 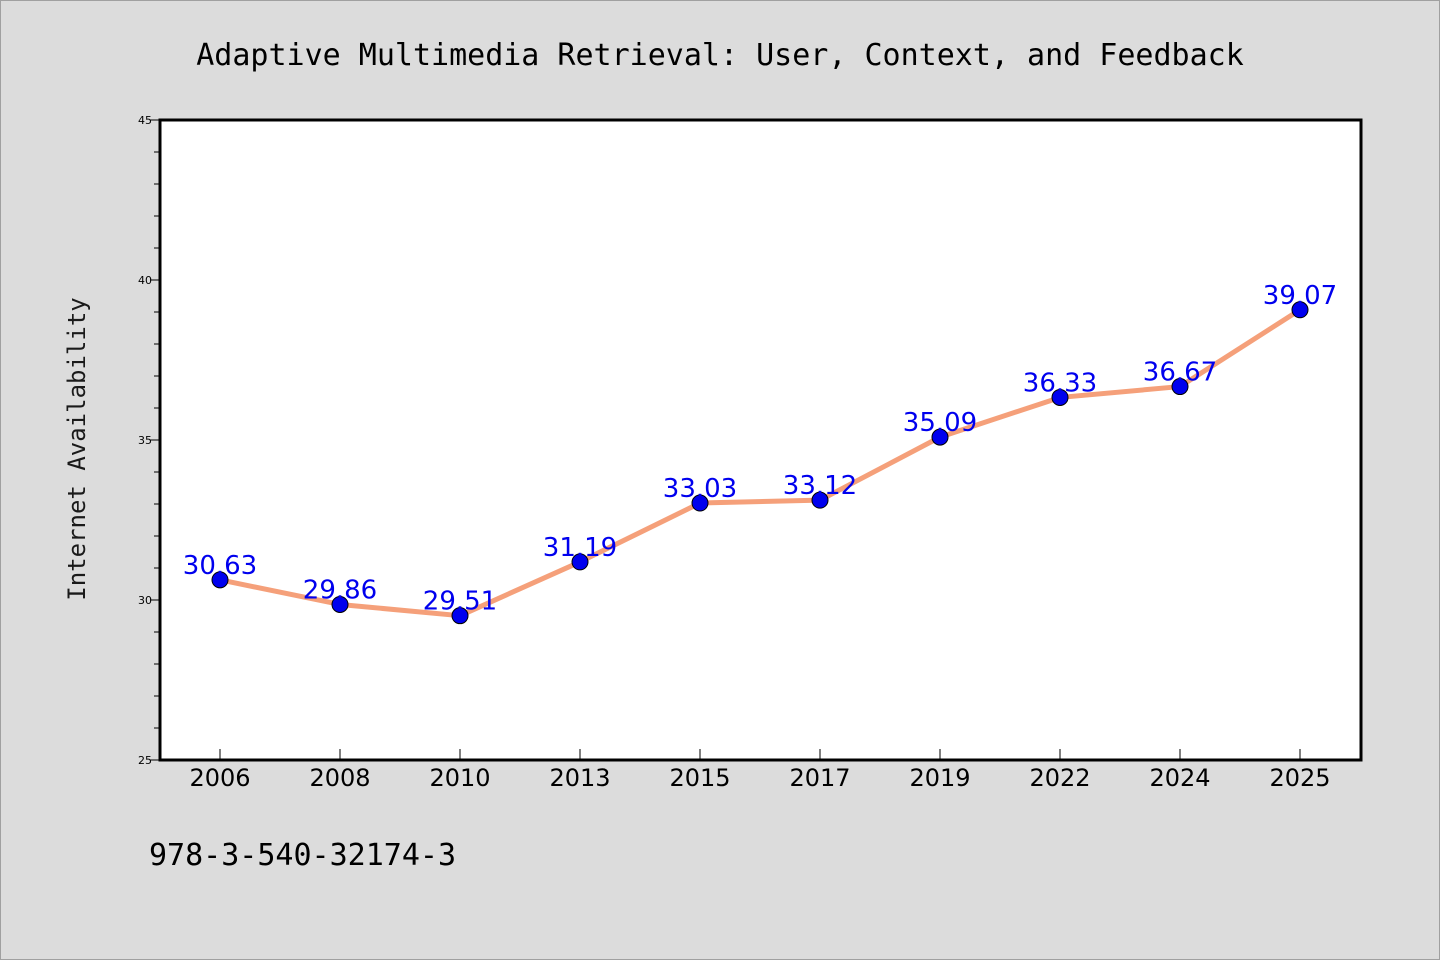 What do you see at coordinates (459, 778) in the screenshot?
I see `x-tick-label: 2010` at bounding box center [459, 778].